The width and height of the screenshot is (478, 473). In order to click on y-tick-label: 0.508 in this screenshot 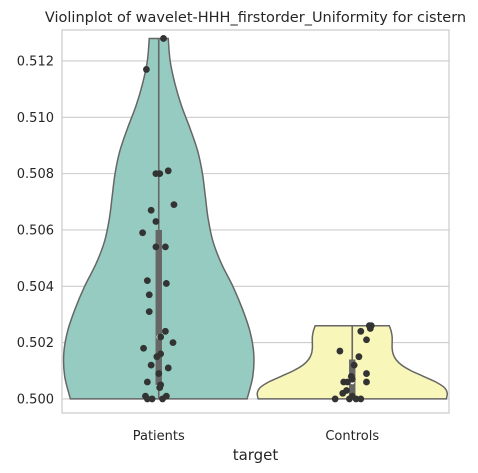, I will do `click(35, 174)`.